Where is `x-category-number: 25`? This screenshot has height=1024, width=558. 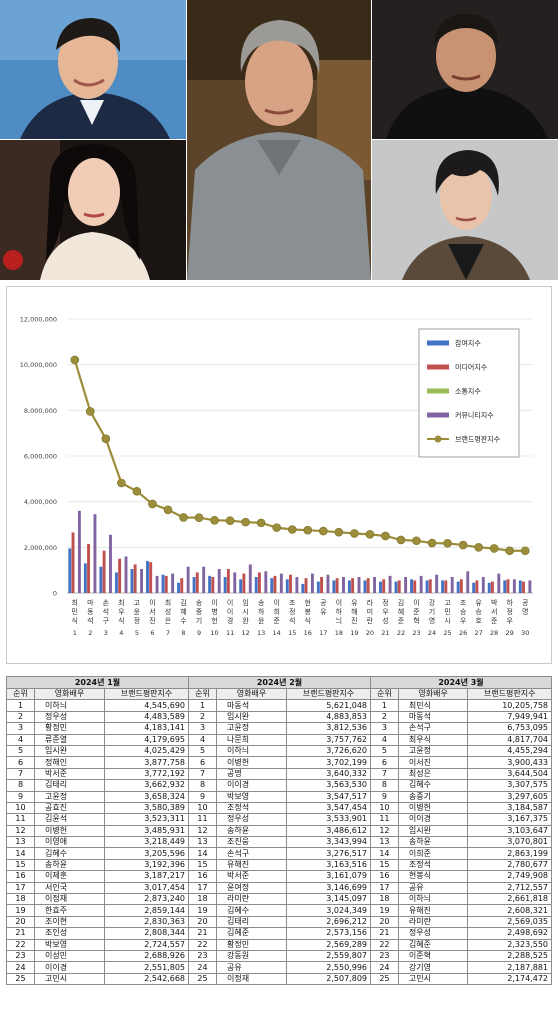
x-category-number: 25 is located at coordinates (447, 633).